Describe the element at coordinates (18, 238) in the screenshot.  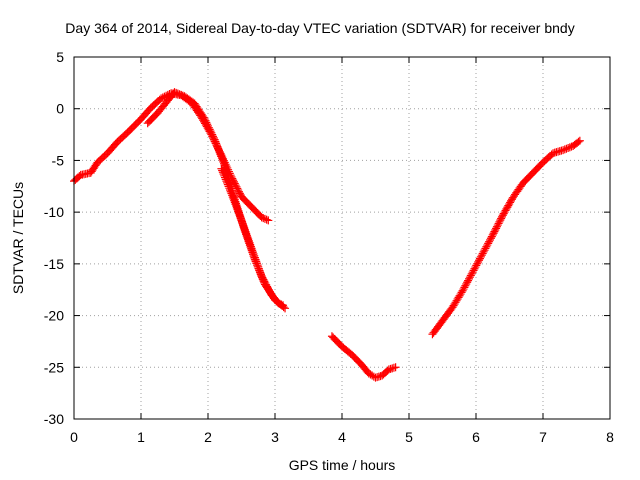
I see `y-axis-label: SDTVAR / TECUs` at that location.